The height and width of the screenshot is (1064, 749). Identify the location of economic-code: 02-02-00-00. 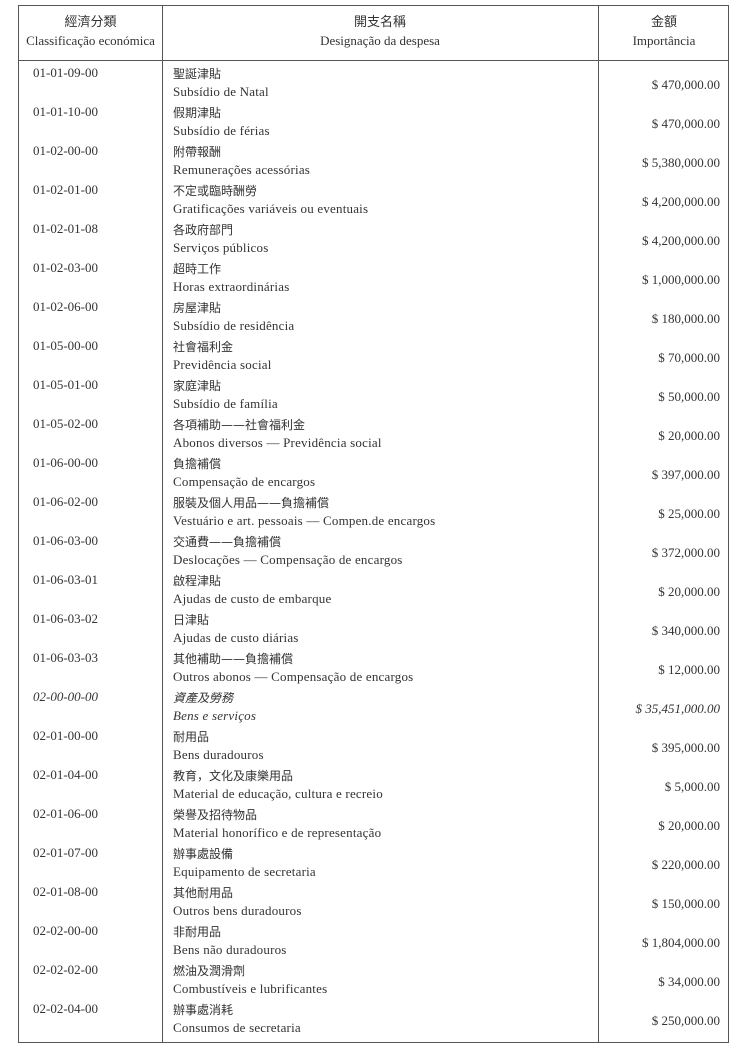
(65, 930).